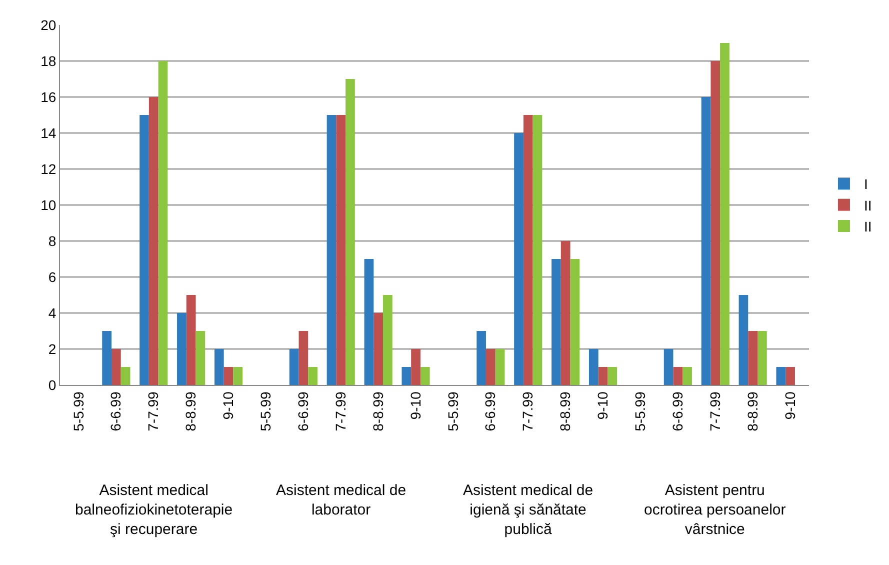 The image size is (889, 565). I want to click on text: Asistent medical balneofiziokinetoterapie şi recuperare, so click(154, 510).